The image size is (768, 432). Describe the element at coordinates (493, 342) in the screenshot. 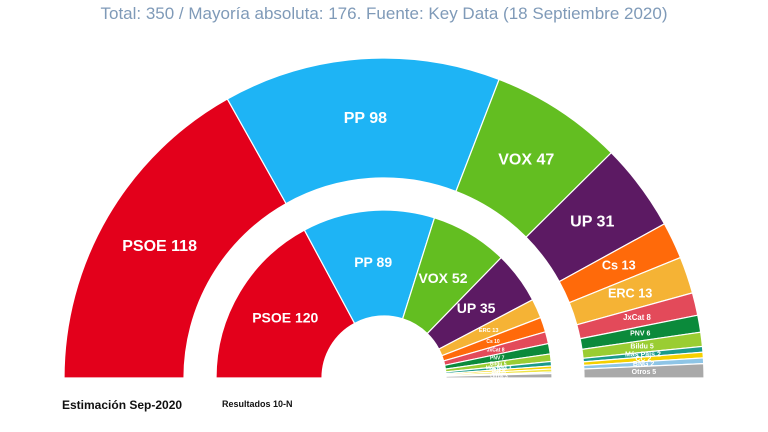

I see `inner-label-cs-10: Cs 10` at that location.